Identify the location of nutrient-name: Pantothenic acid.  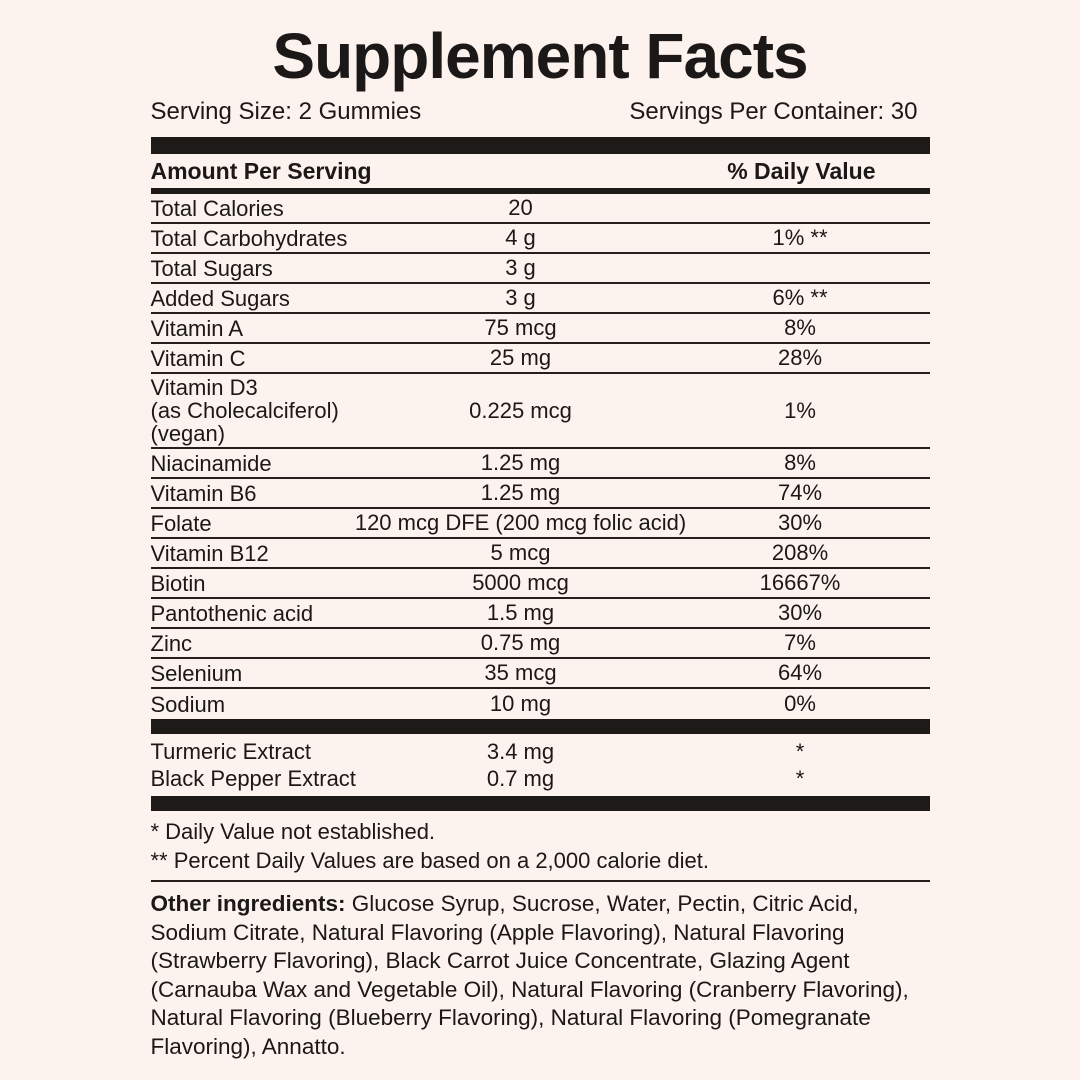
(232, 613).